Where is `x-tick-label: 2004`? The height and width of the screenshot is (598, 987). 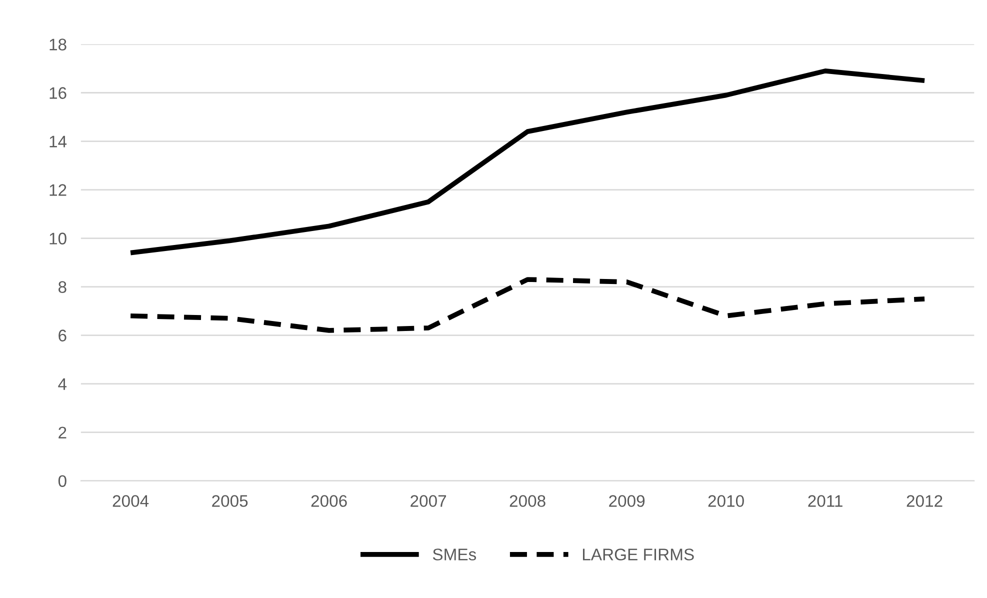
x-tick-label: 2004 is located at coordinates (130, 501).